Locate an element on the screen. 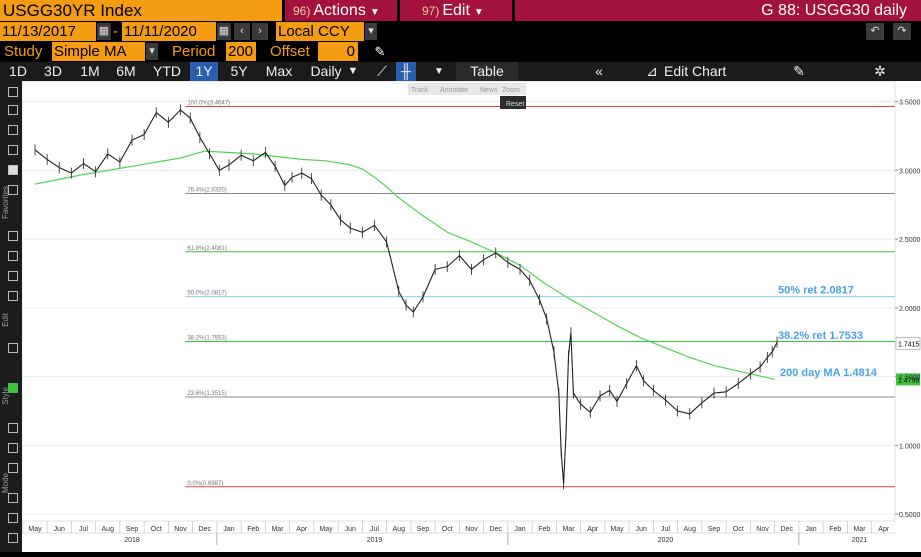  y-tick-label: 3.5000 is located at coordinates (910, 103).